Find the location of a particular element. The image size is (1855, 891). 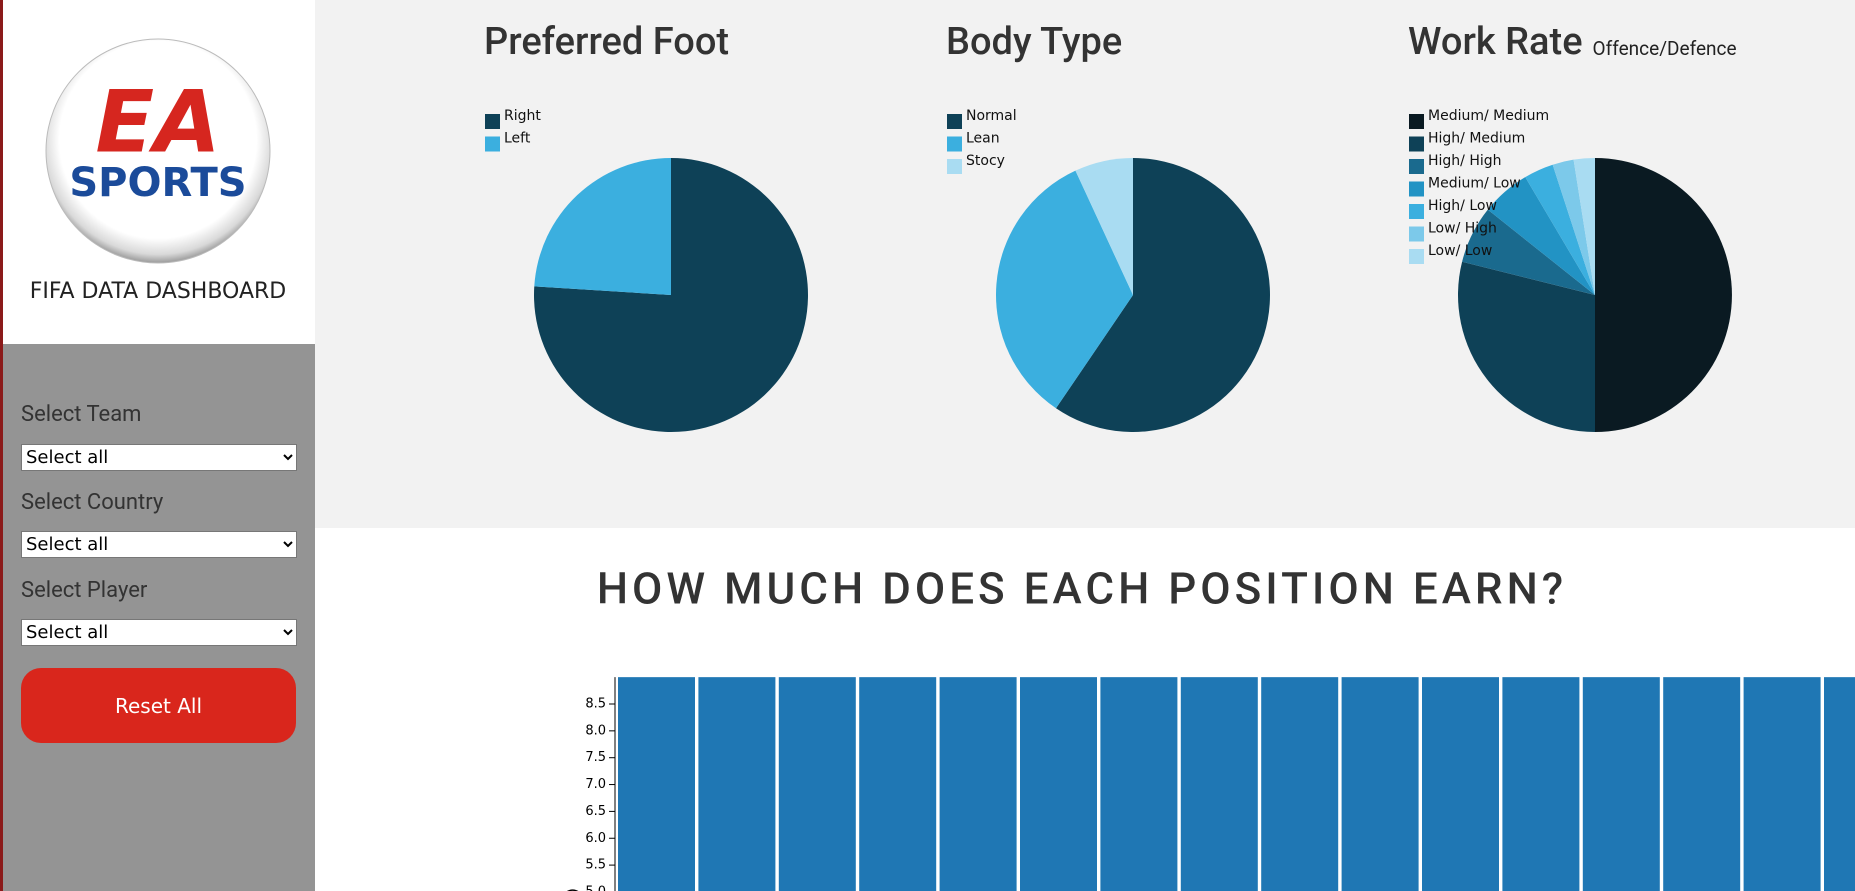

y-tick-label: 6.0 is located at coordinates (595, 838).